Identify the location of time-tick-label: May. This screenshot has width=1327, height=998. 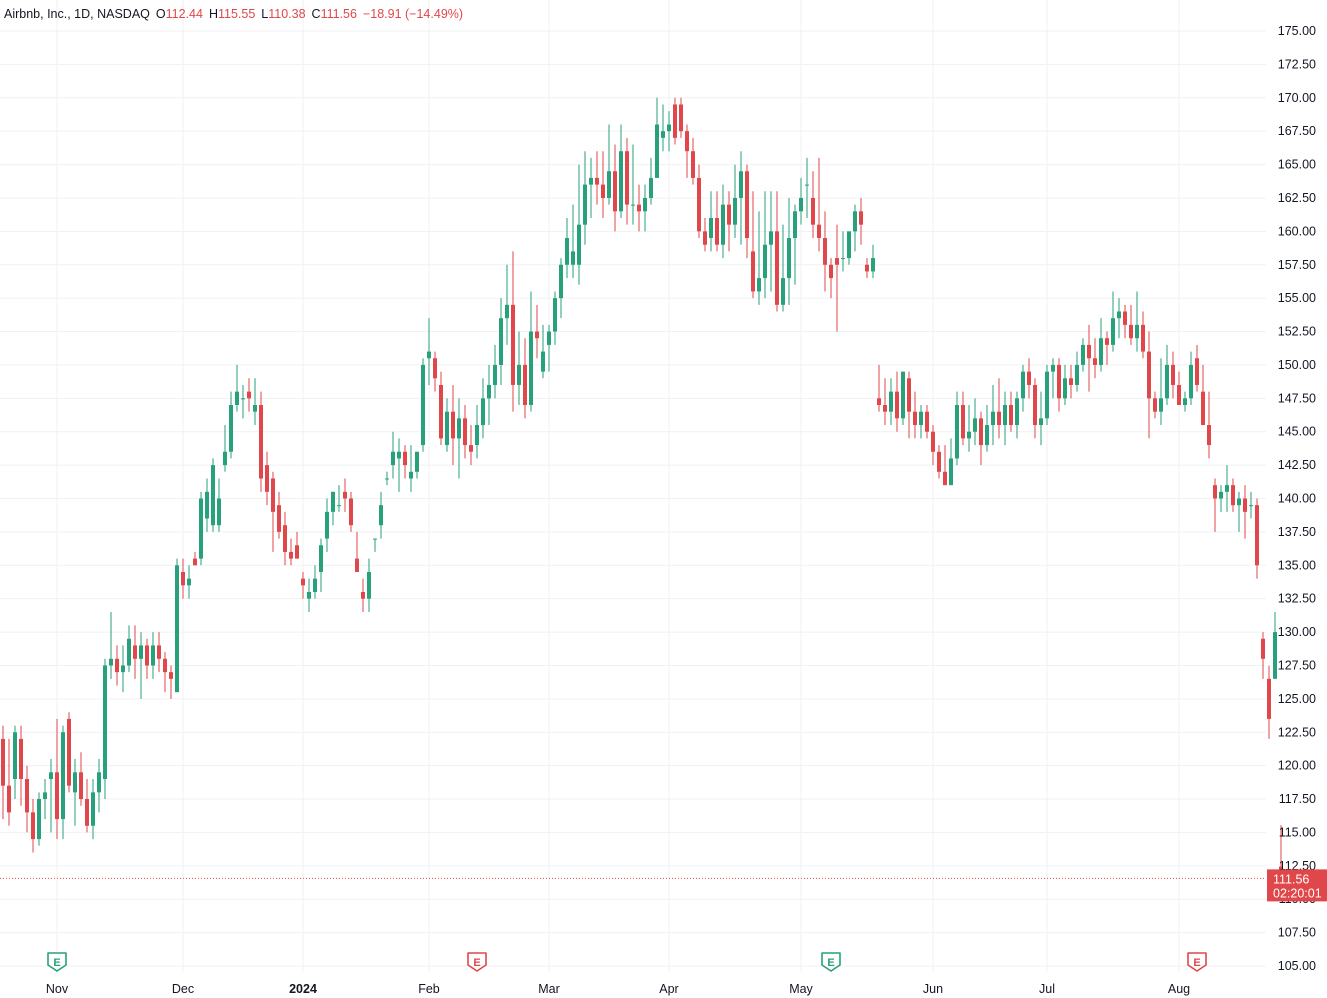
(801, 989).